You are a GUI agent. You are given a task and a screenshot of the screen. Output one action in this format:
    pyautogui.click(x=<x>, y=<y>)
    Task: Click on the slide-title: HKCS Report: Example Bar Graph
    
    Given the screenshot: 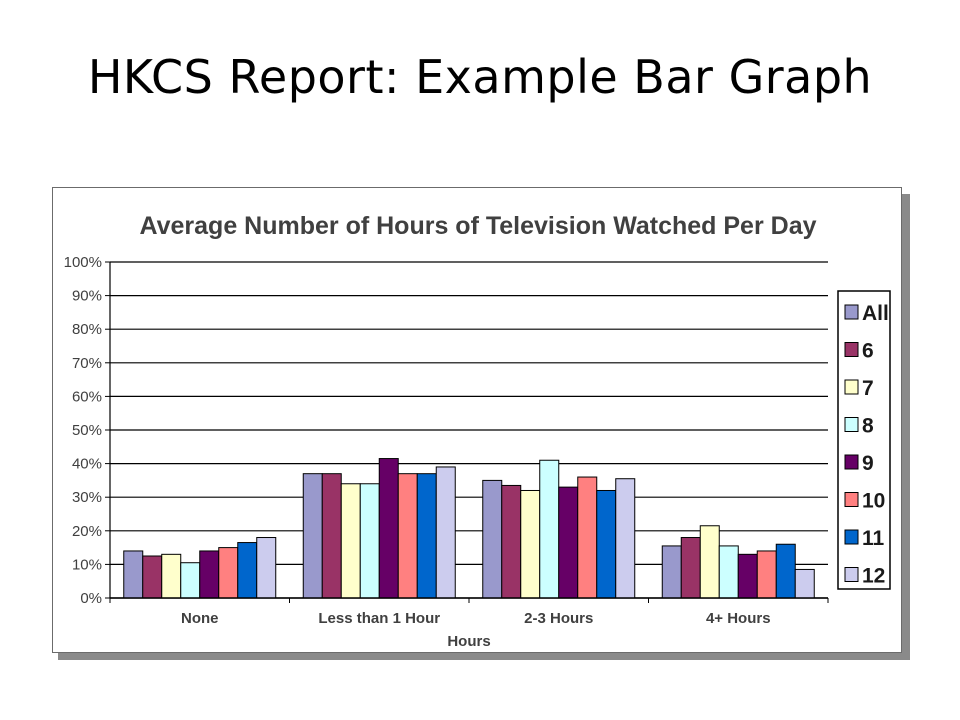 What is the action you would take?
    pyautogui.click(x=480, y=77)
    